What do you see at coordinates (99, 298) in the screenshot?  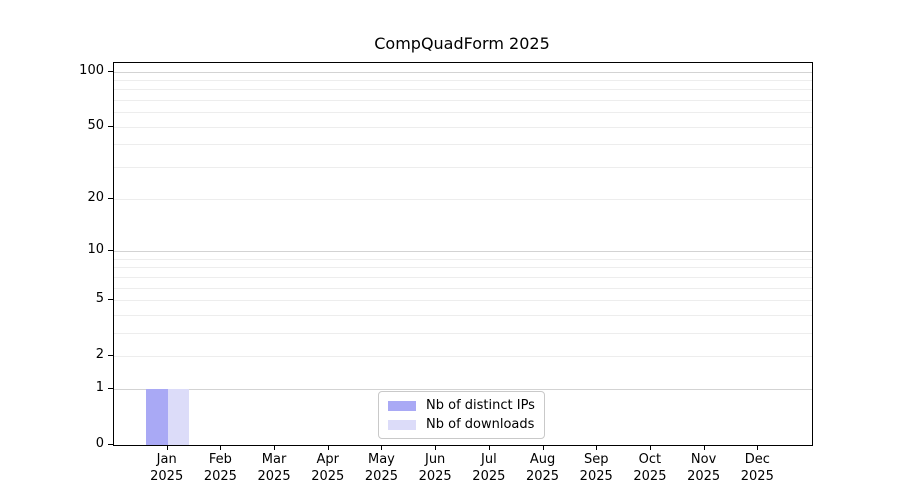 I see `y-tick-label: 5` at bounding box center [99, 298].